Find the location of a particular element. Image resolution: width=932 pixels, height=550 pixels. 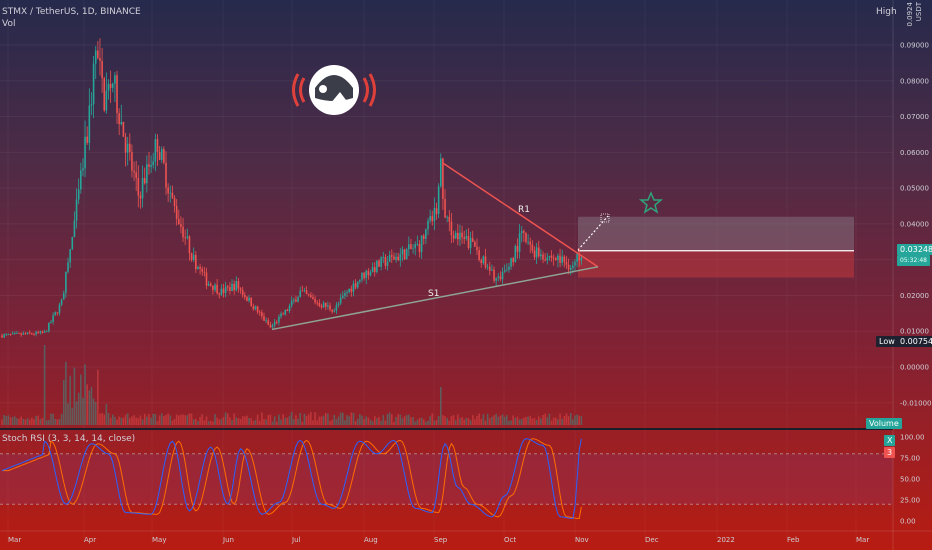

projection-target is located at coordinates (605, 218).